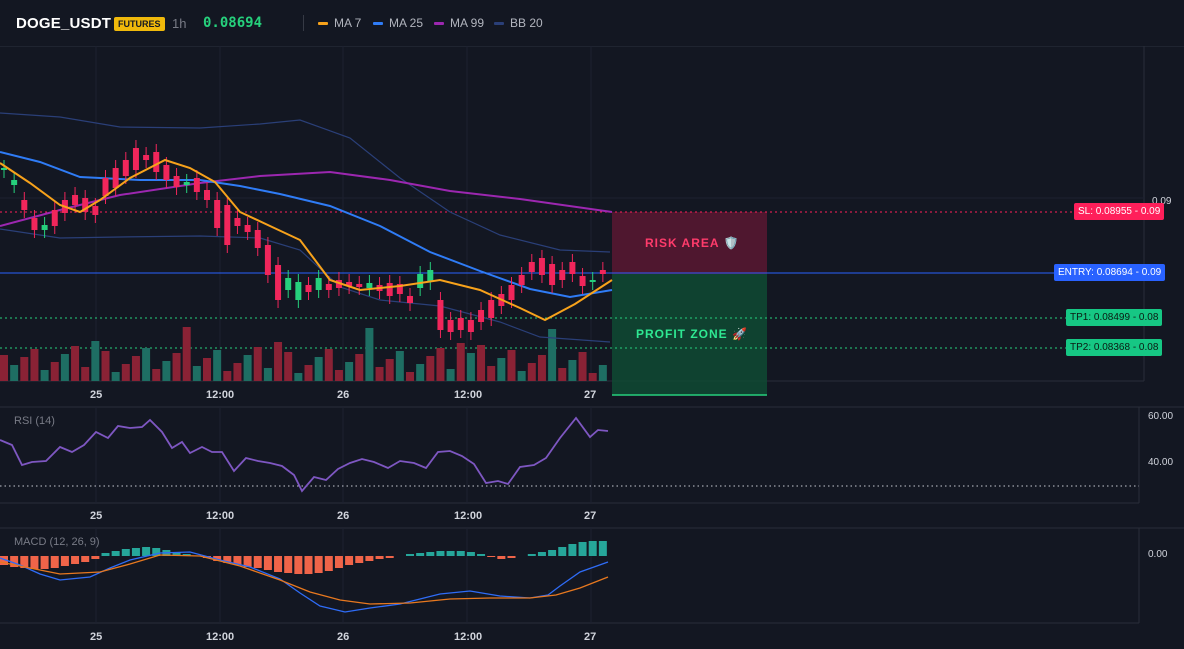 This screenshot has height=649, width=1184. Describe the element at coordinates (343, 516) in the screenshot. I see `rsi-time-label-26: 26` at that location.